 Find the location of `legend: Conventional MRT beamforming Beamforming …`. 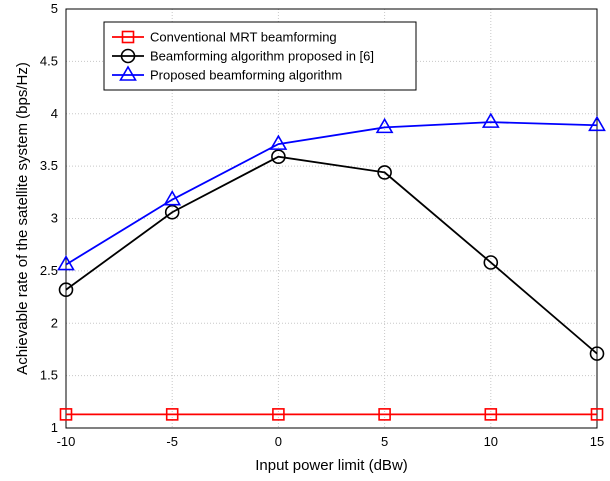

legend: Conventional MRT beamforming Beamforming … is located at coordinates (260, 56).